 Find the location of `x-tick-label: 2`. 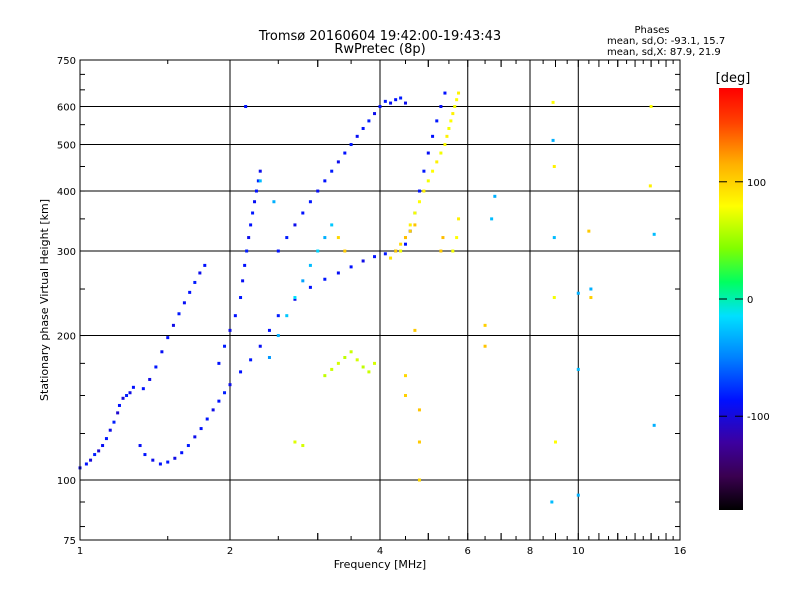

x-tick-label: 2 is located at coordinates (230, 551).